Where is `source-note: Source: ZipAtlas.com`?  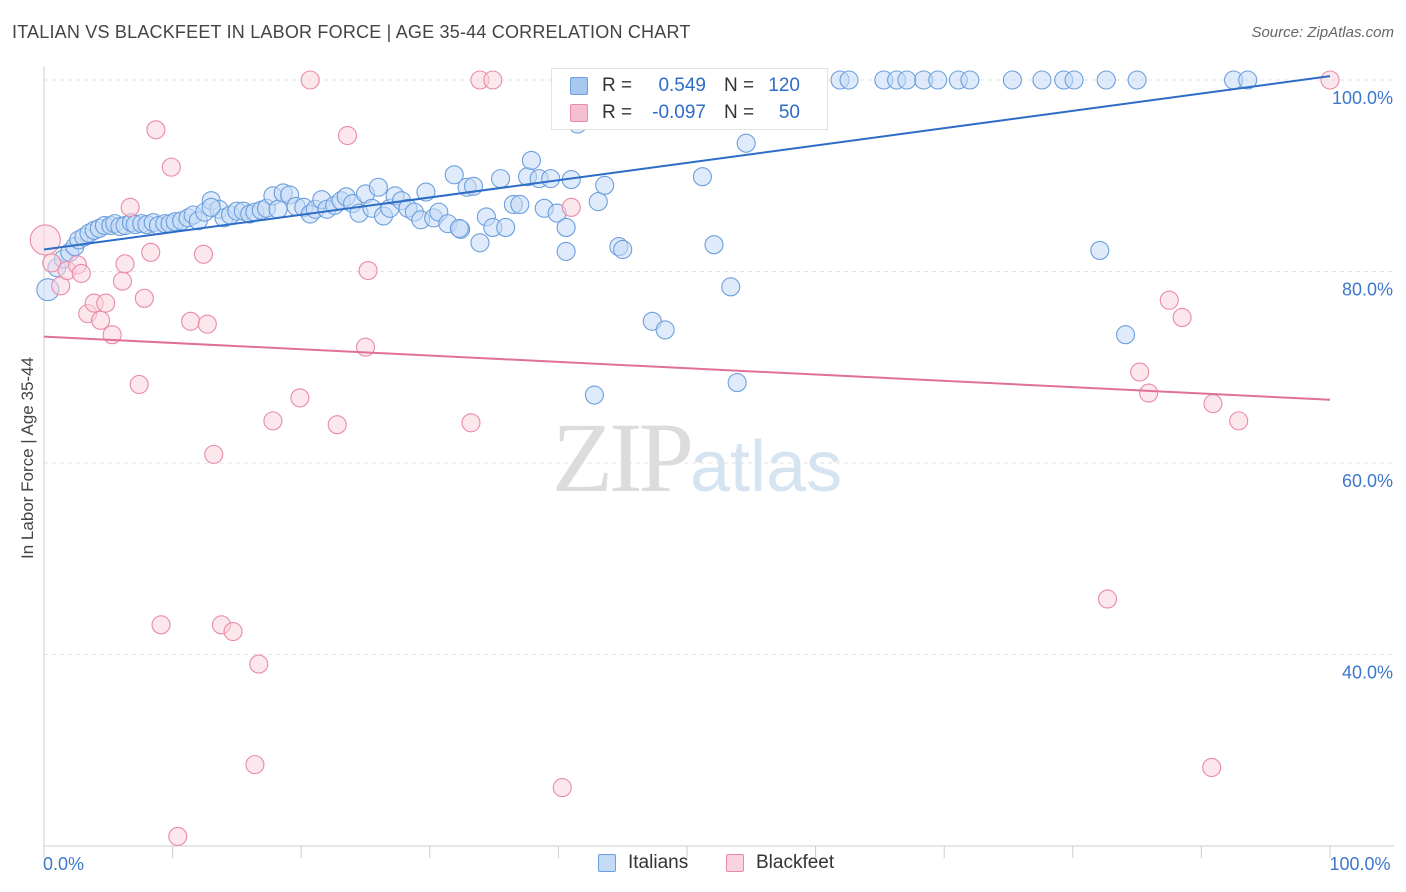 source-note: Source: ZipAtlas.com is located at coordinates (1322, 32).